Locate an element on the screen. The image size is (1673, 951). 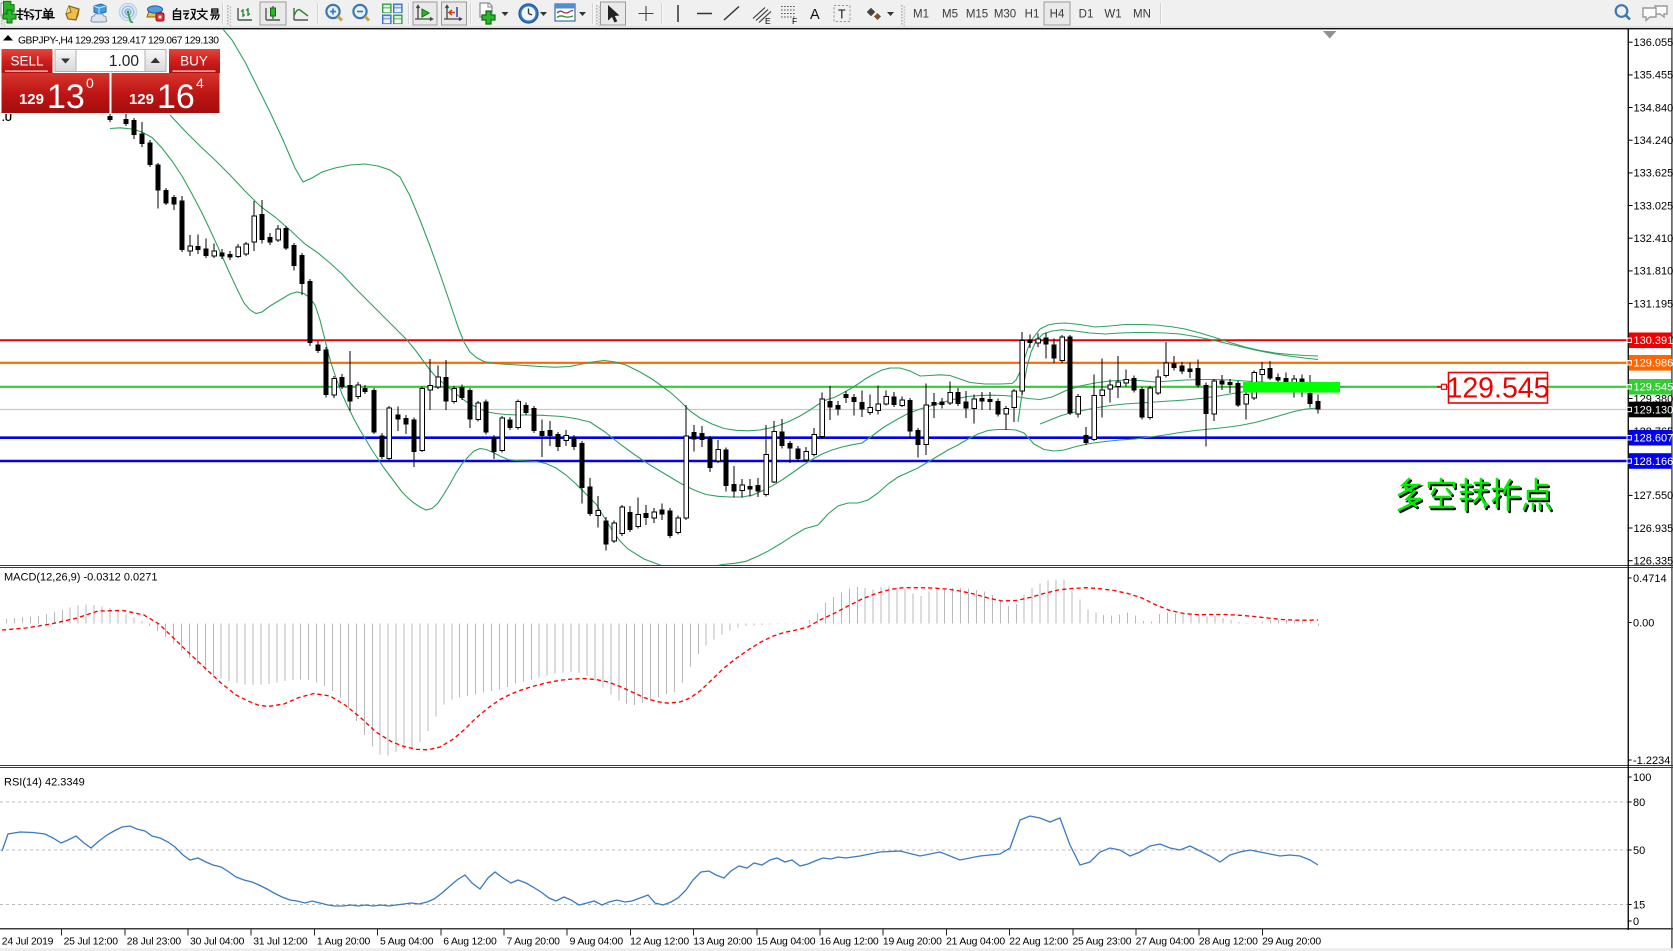
svg-text: .U is located at coordinates (7, 118).